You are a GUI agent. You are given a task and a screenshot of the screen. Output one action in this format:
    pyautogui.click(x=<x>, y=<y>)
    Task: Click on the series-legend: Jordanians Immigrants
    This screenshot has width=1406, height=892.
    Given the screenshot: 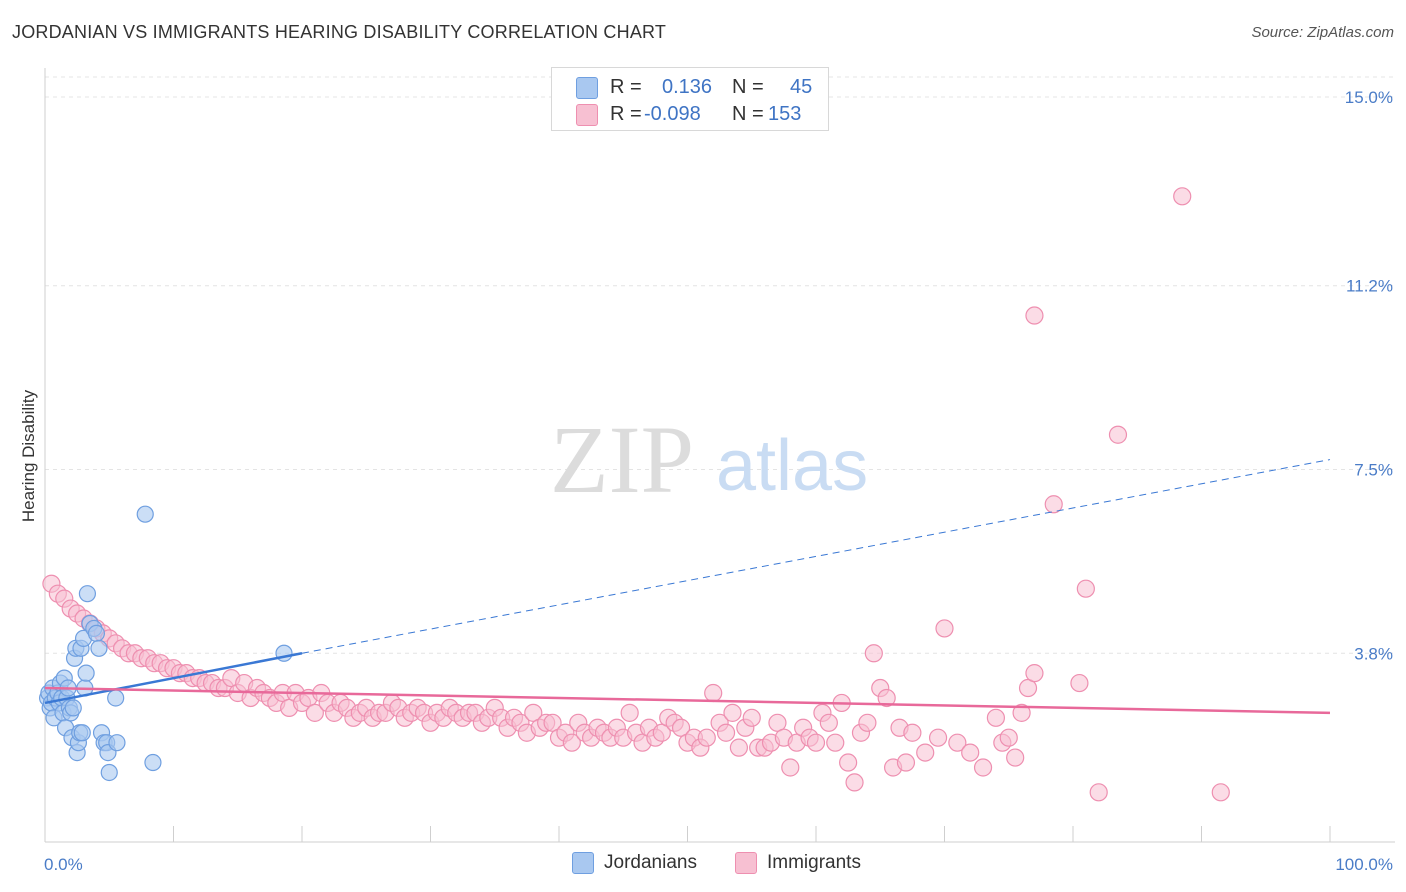 What is the action you would take?
    pyautogui.click(x=703, y=865)
    